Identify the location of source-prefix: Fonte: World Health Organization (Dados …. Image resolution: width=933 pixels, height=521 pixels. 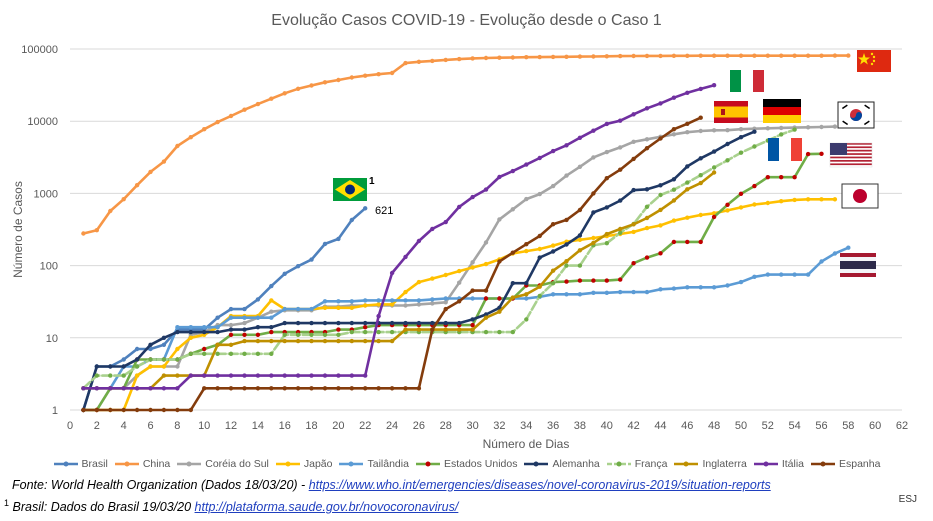
(160, 485).